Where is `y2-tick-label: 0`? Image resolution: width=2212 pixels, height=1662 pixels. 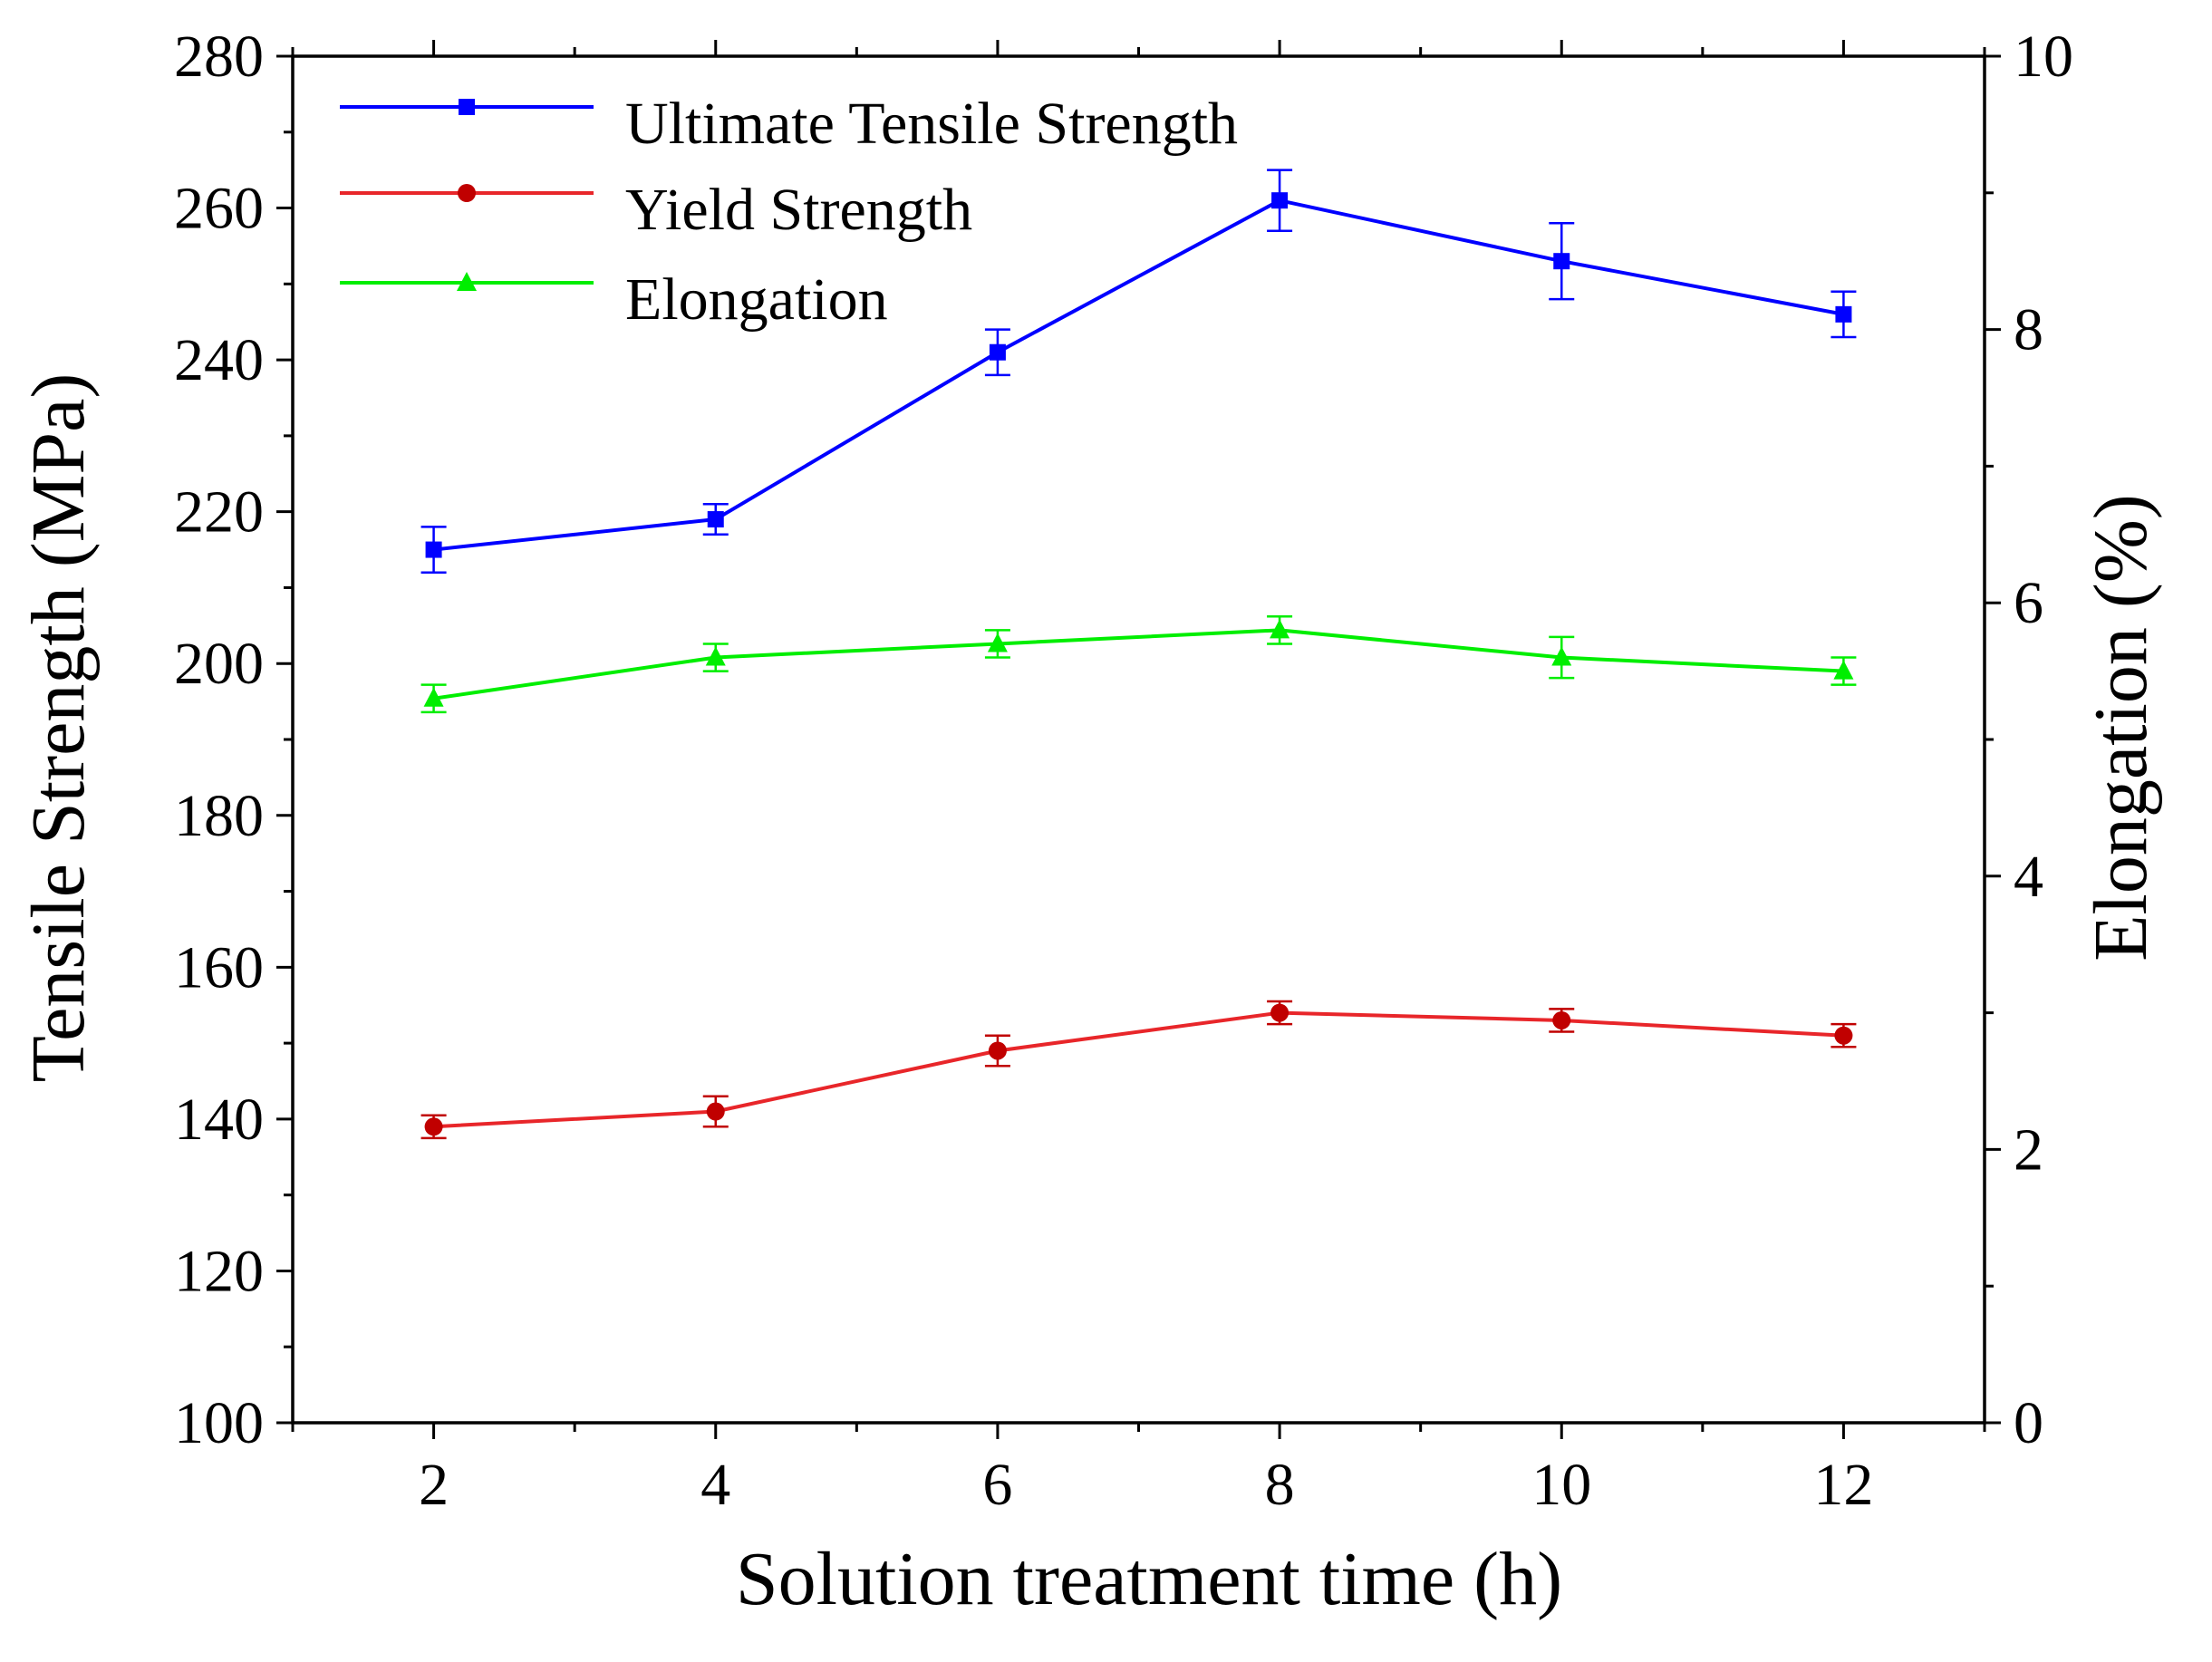
y2-tick-label: 0 is located at coordinates (2028, 1423).